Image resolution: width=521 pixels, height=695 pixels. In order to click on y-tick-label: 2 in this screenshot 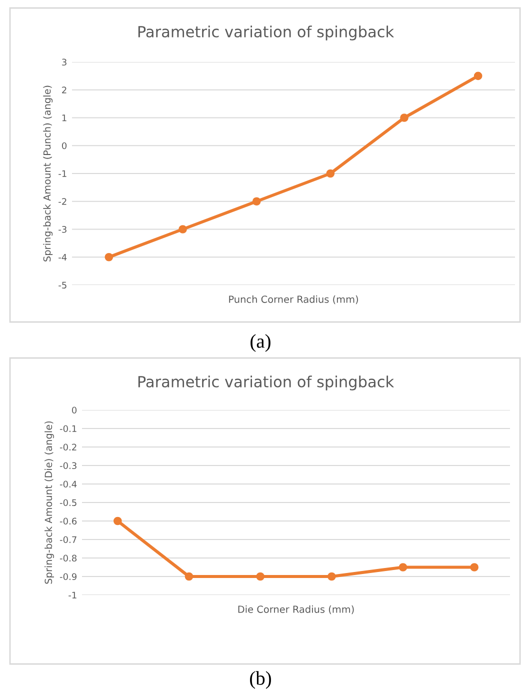, I will do `click(64, 90)`.